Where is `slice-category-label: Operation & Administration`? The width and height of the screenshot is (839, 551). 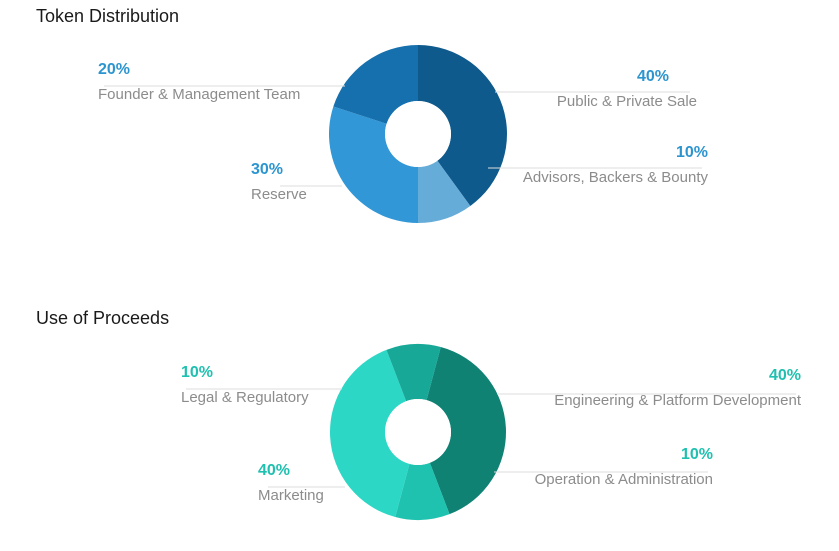 slice-category-label: Operation & Administration is located at coordinates (624, 479).